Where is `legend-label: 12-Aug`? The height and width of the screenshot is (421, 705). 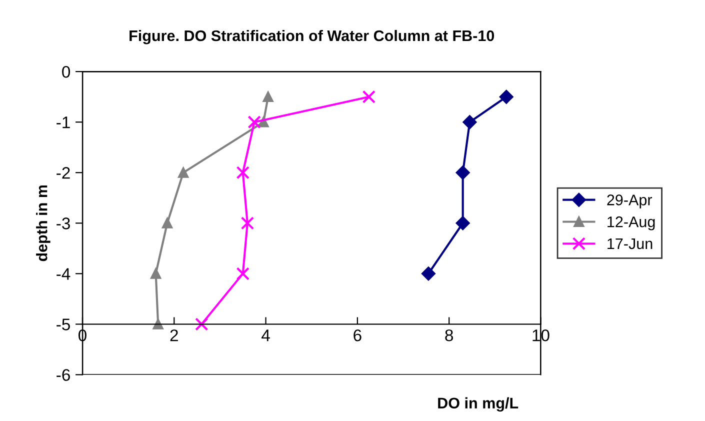 legend-label: 12-Aug is located at coordinates (631, 223).